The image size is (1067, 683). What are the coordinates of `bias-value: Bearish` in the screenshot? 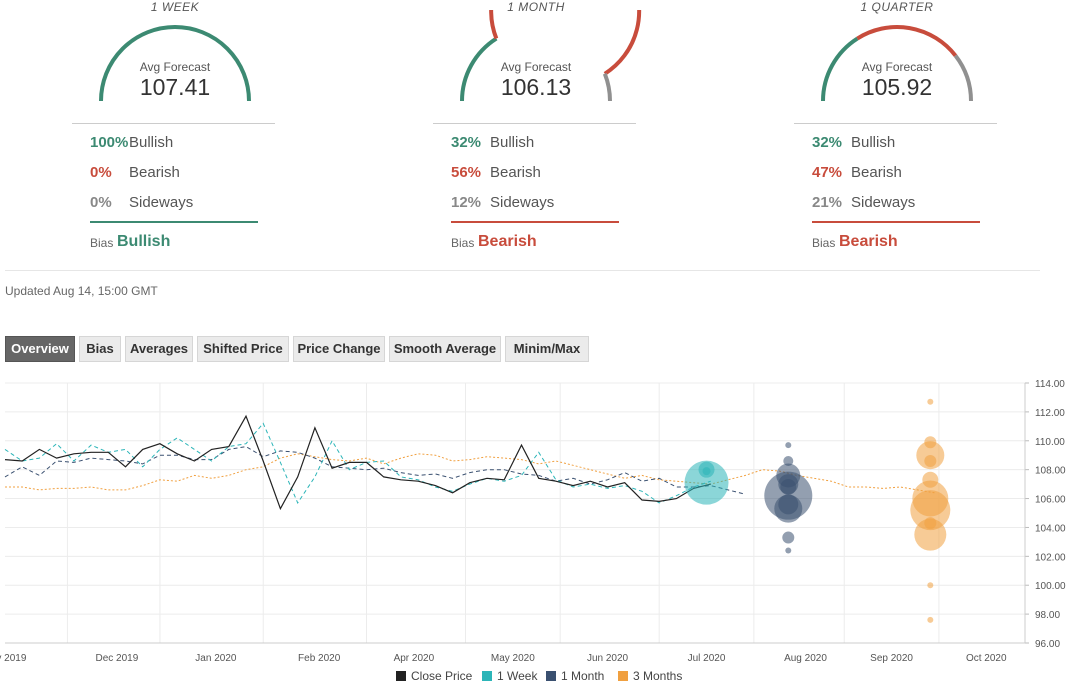 It's located at (868, 241).